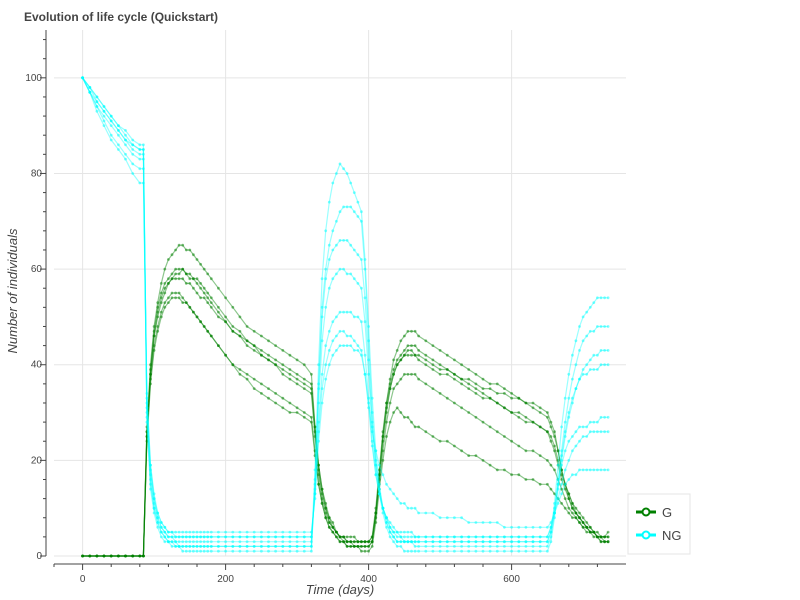  Describe the element at coordinates (37, 173) in the screenshot. I see `y-tick-label: 80` at that location.